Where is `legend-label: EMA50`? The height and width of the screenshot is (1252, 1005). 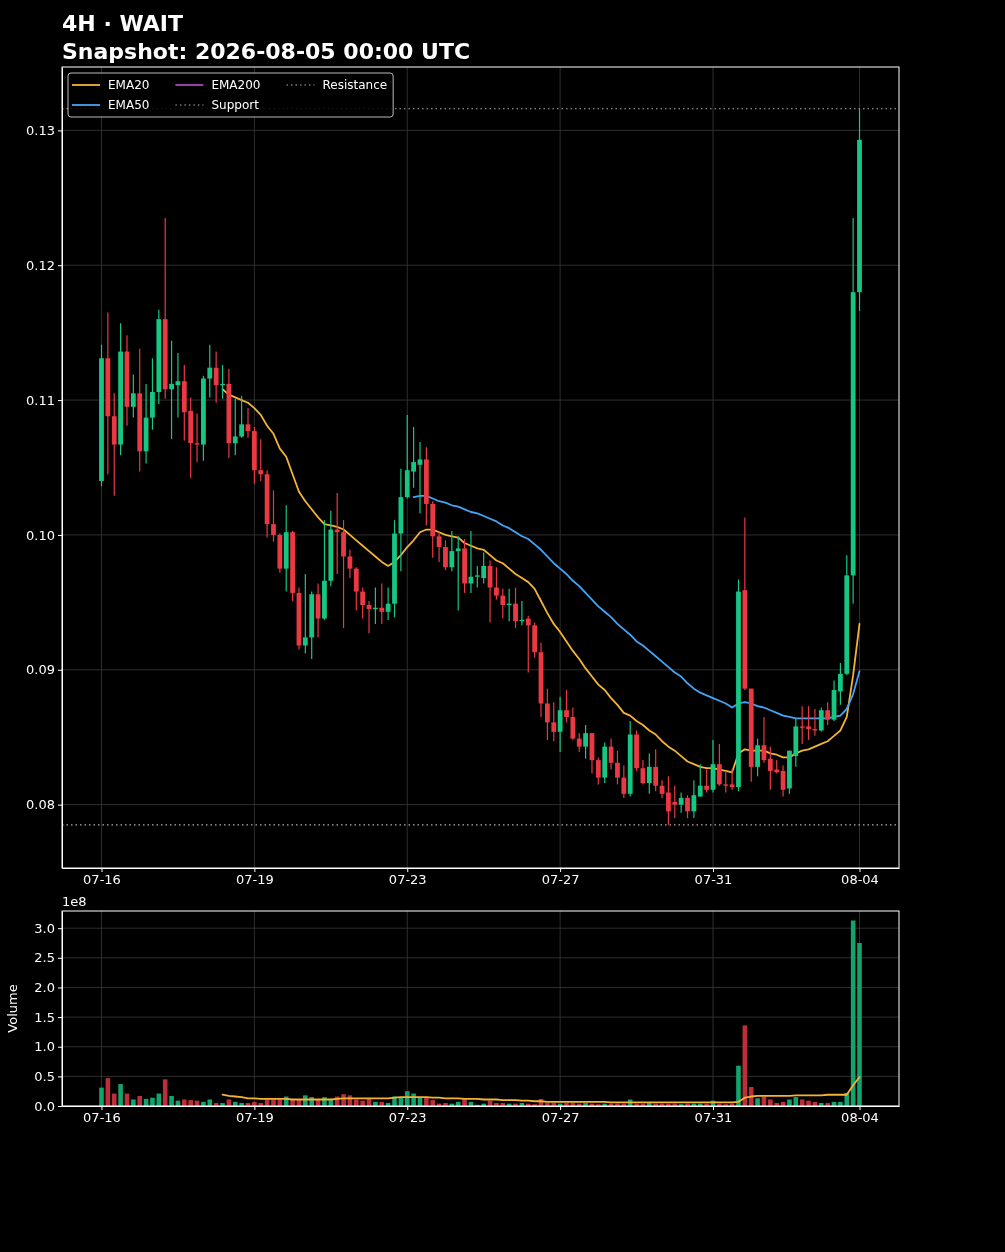
legend-label: EMA50 is located at coordinates (129, 105).